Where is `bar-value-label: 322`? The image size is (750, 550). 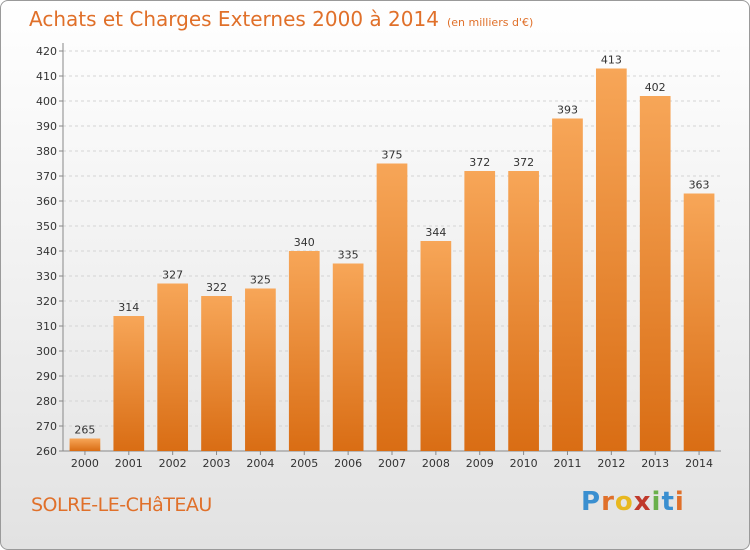 bar-value-label: 322 is located at coordinates (216, 287).